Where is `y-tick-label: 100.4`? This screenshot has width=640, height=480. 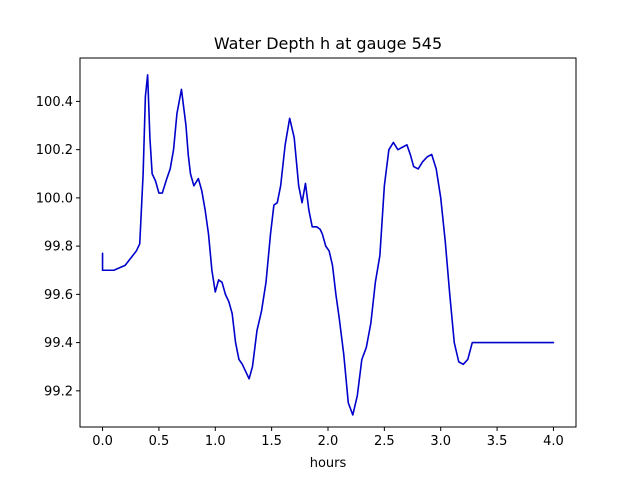 y-tick-label: 100.4 is located at coordinates (54, 102).